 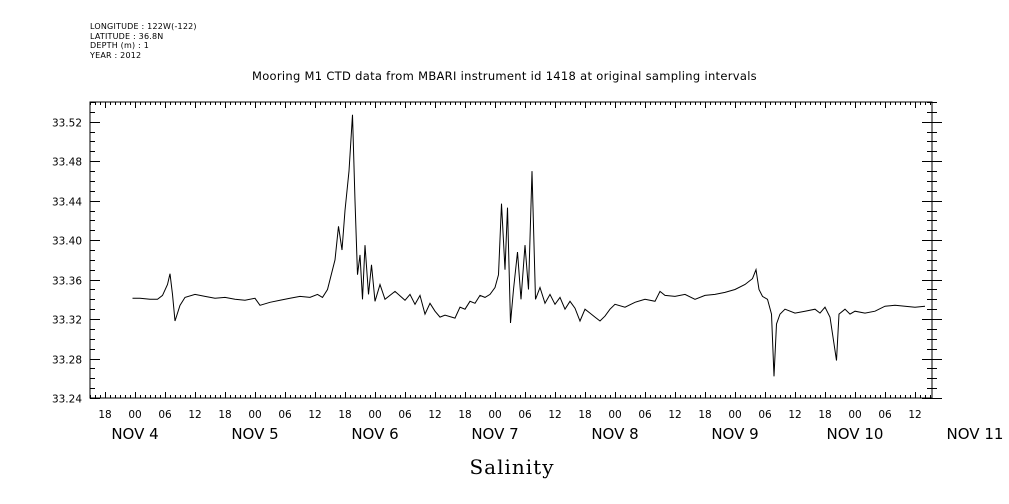 I want to click on y-tick-label: 33.40, so click(x=67, y=242).